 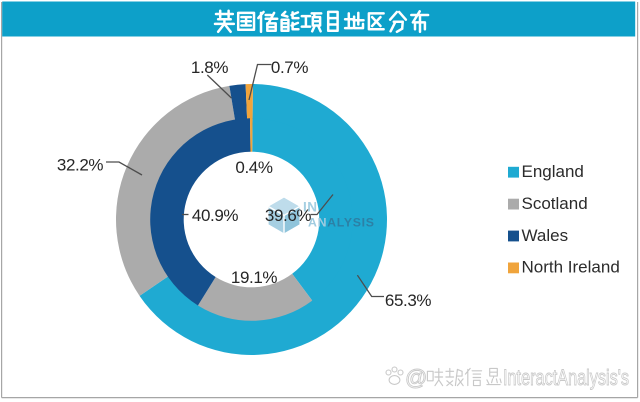 What do you see at coordinates (215, 215) in the screenshot?
I see `svg-text: 40.9%` at bounding box center [215, 215].